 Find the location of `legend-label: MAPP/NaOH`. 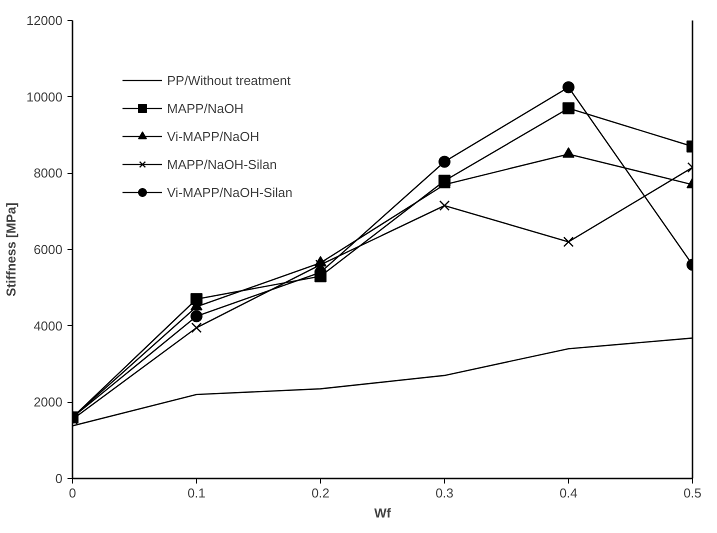

legend-label: MAPP/NaOH is located at coordinates (205, 108).